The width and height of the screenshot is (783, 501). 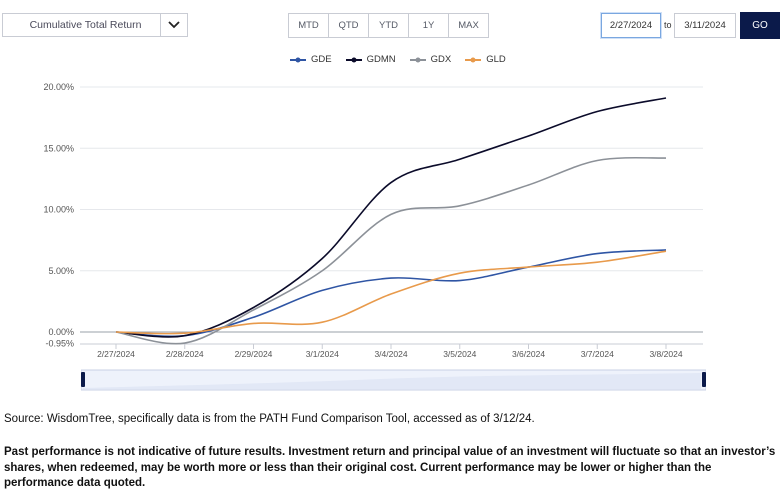 What do you see at coordinates (496, 59) in the screenshot?
I see `legend-label-gld: GLD` at bounding box center [496, 59].